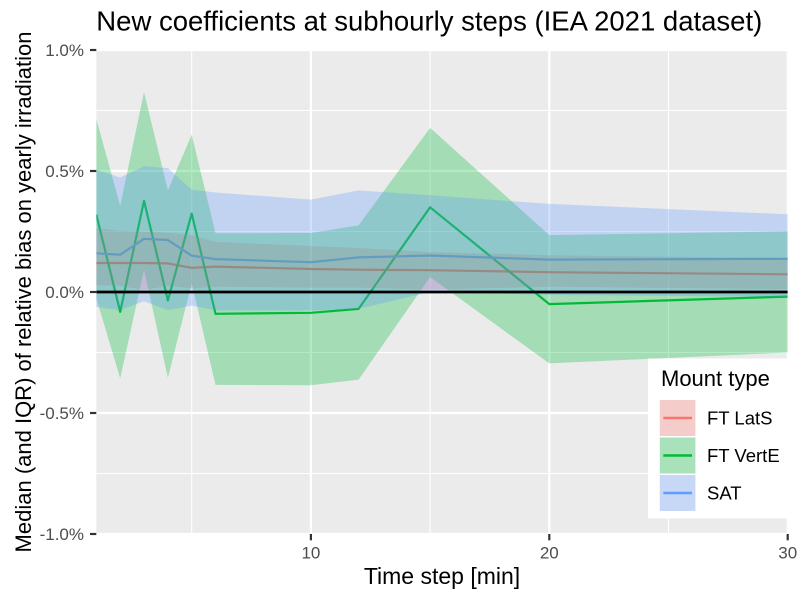 The image size is (800, 600). I want to click on svg-text: -0.5%, so click(62, 413).